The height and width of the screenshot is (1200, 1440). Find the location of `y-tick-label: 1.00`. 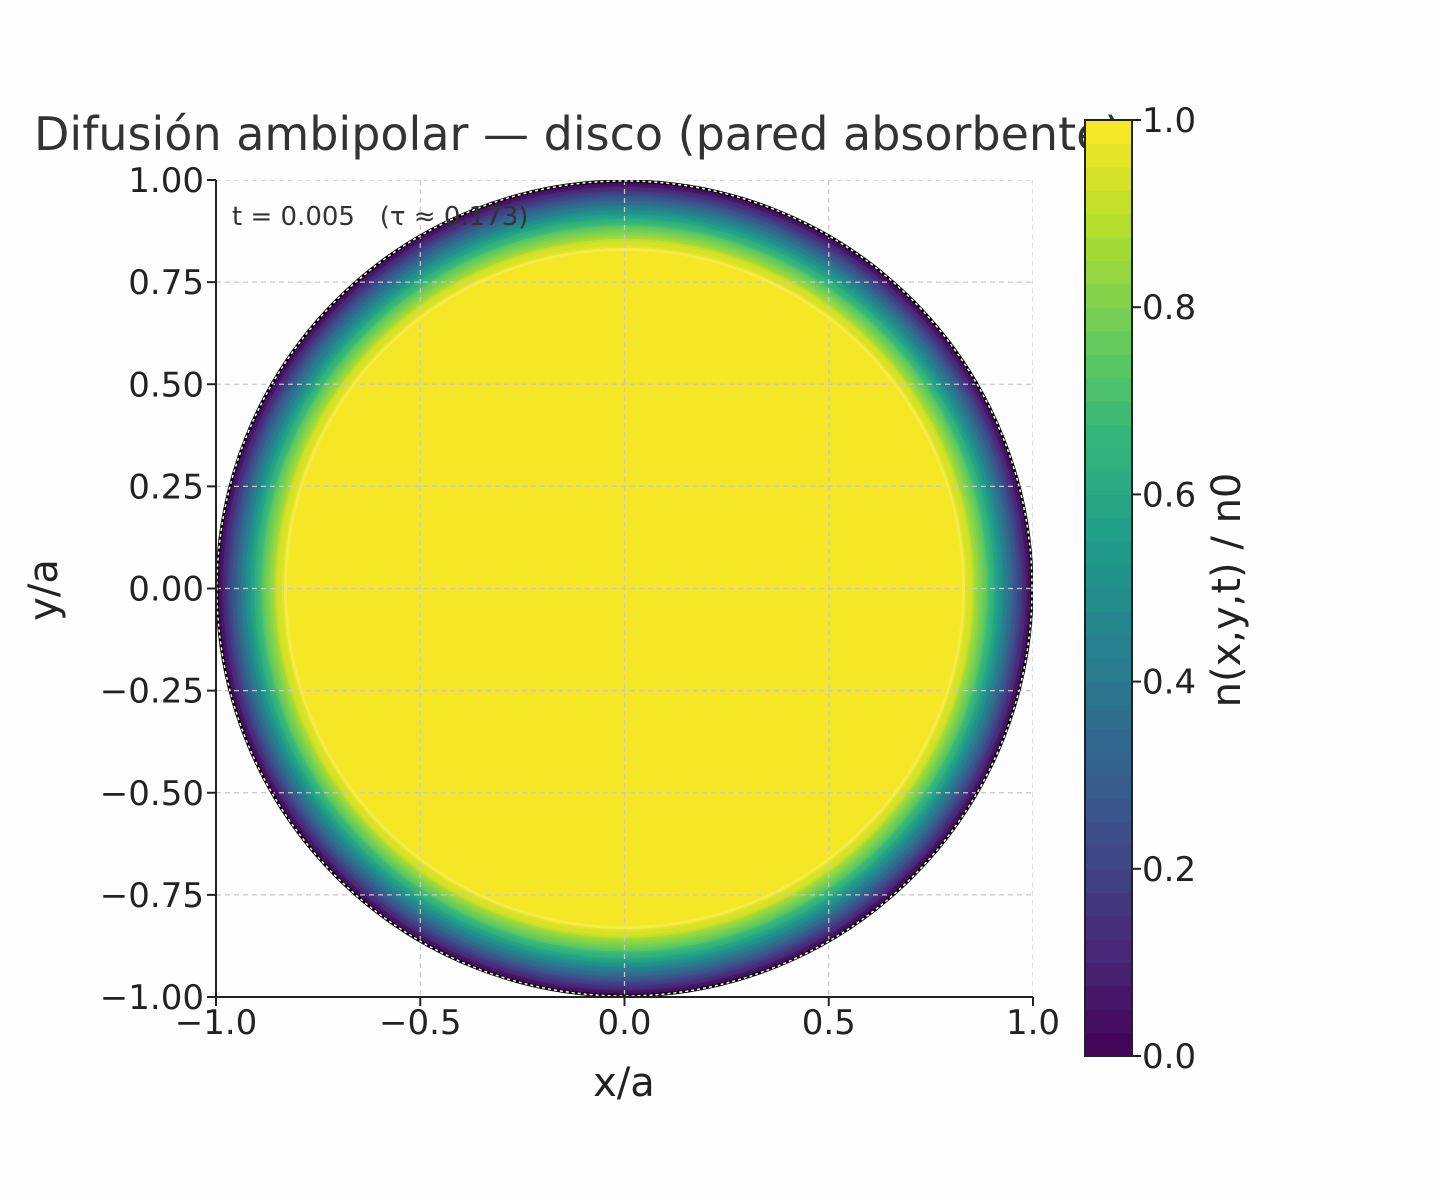

y-tick-label: 1.00 is located at coordinates (166, 181).